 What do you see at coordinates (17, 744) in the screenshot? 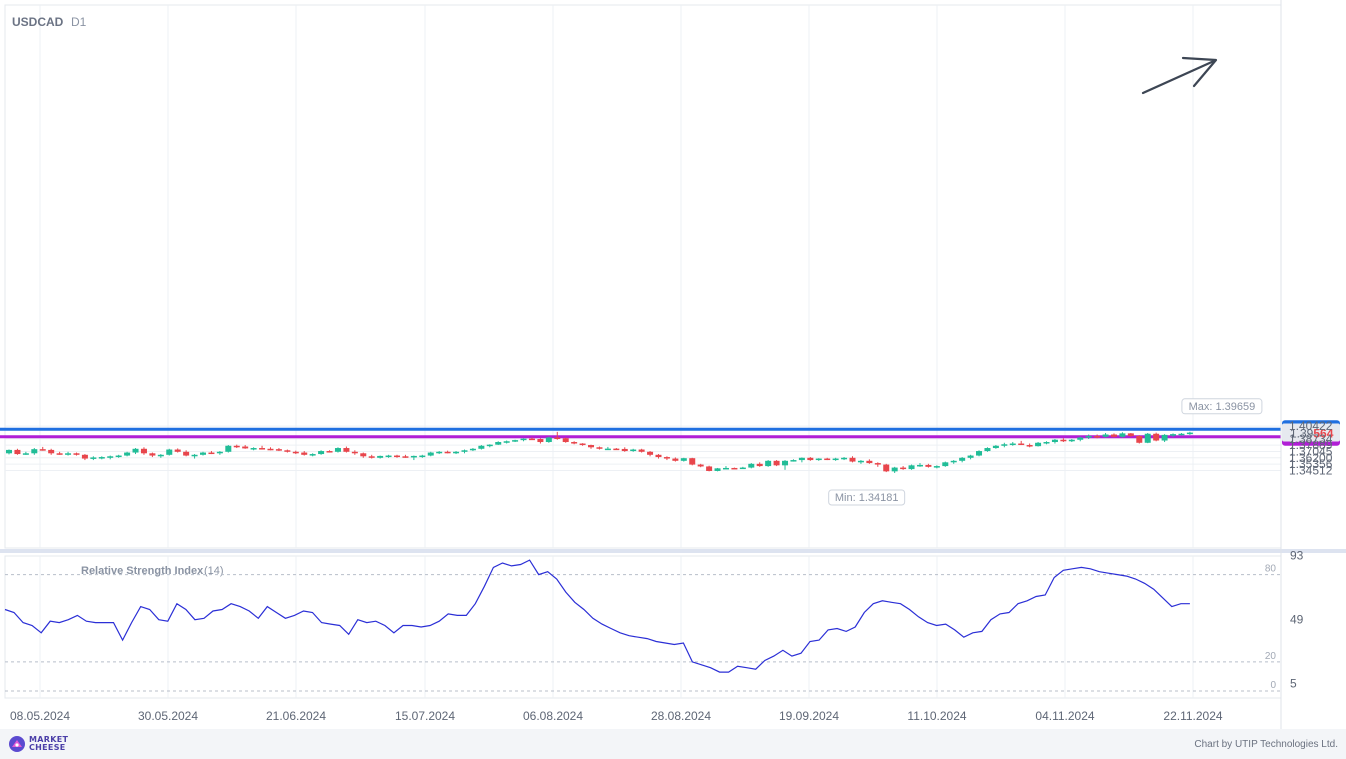
I see `cheese-icon` at bounding box center [17, 744].